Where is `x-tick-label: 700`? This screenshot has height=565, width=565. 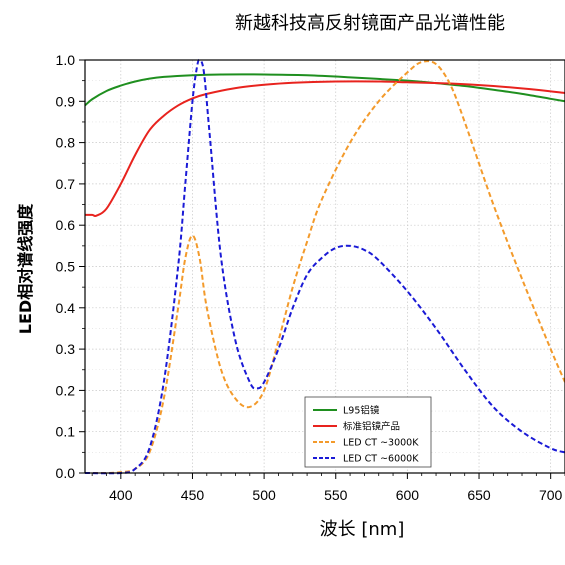 x-tick-label: 700 is located at coordinates (551, 495).